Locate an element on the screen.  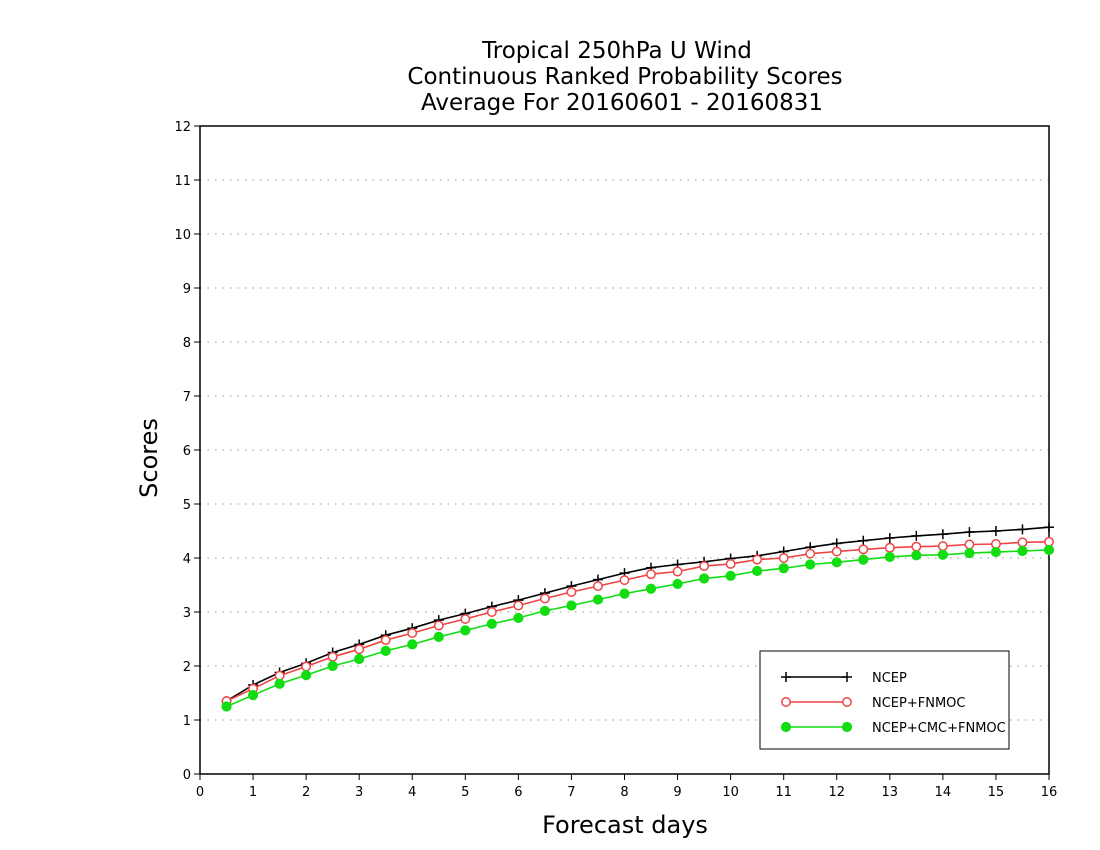
x-axis-label: Forecast days is located at coordinates (625, 825).